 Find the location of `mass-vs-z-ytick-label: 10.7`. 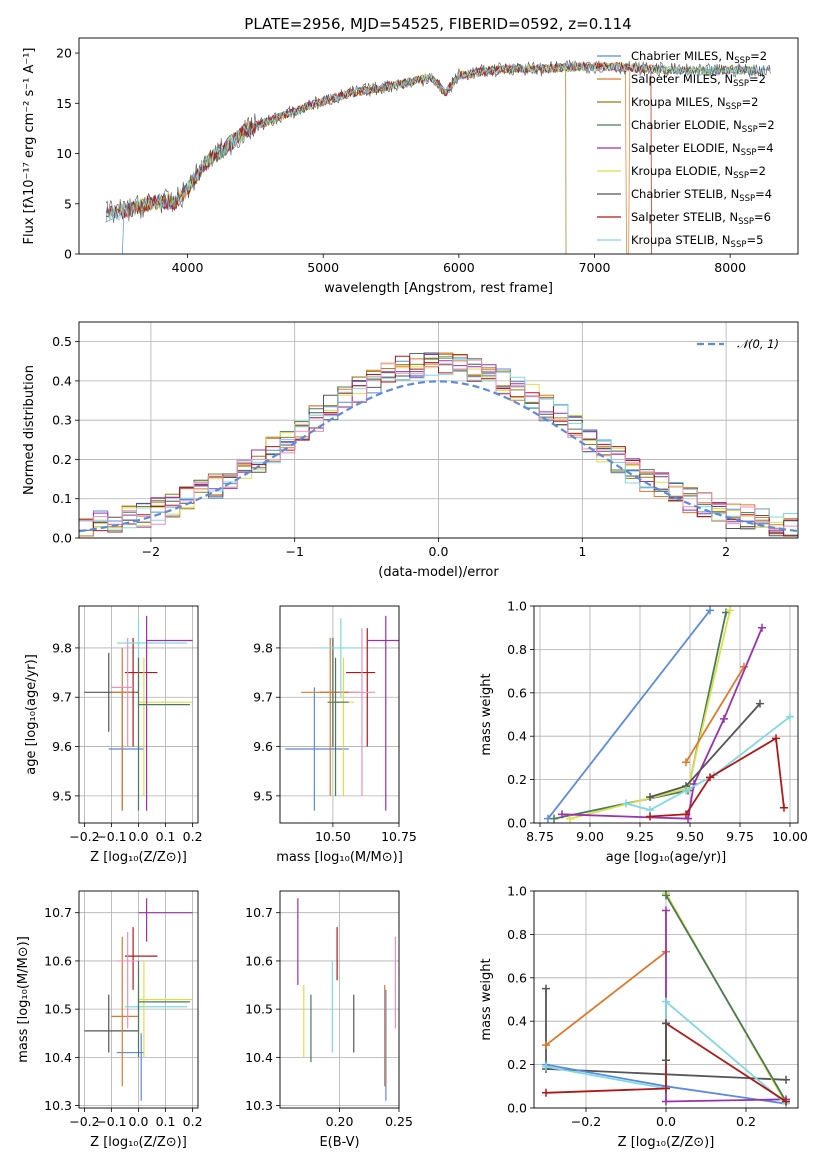

mass-vs-z-ytick-label: 10.7 is located at coordinates (58, 912).